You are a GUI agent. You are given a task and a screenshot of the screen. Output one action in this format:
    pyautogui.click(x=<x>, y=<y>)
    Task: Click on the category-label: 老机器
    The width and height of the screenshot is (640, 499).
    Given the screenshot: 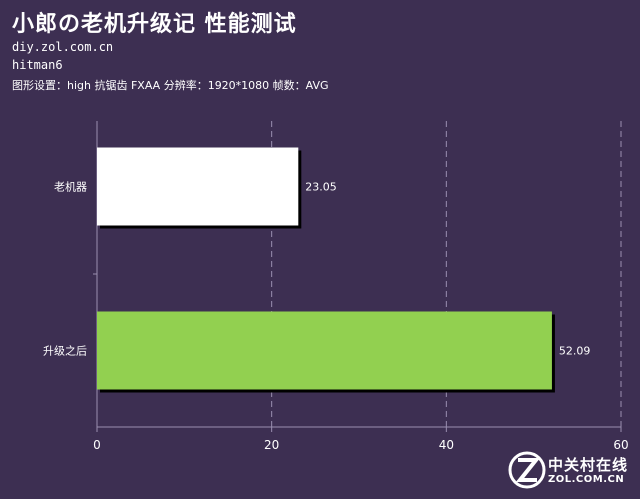 What is the action you would take?
    pyautogui.click(x=70, y=187)
    